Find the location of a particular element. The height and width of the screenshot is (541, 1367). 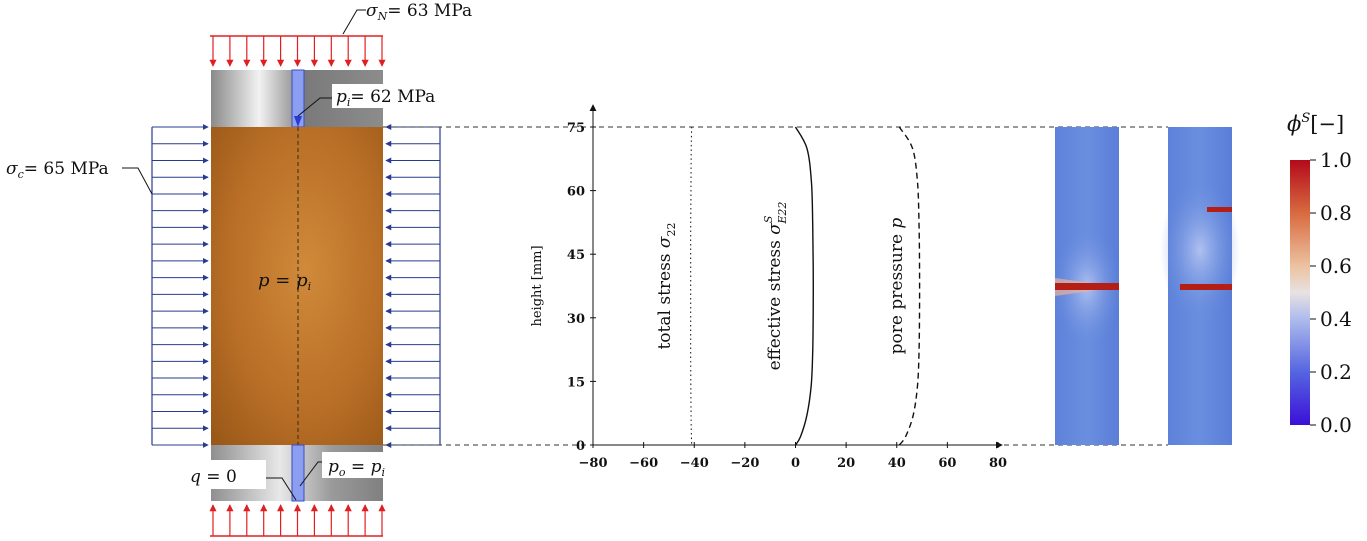

x-tick-label: 40 is located at coordinates (897, 463).